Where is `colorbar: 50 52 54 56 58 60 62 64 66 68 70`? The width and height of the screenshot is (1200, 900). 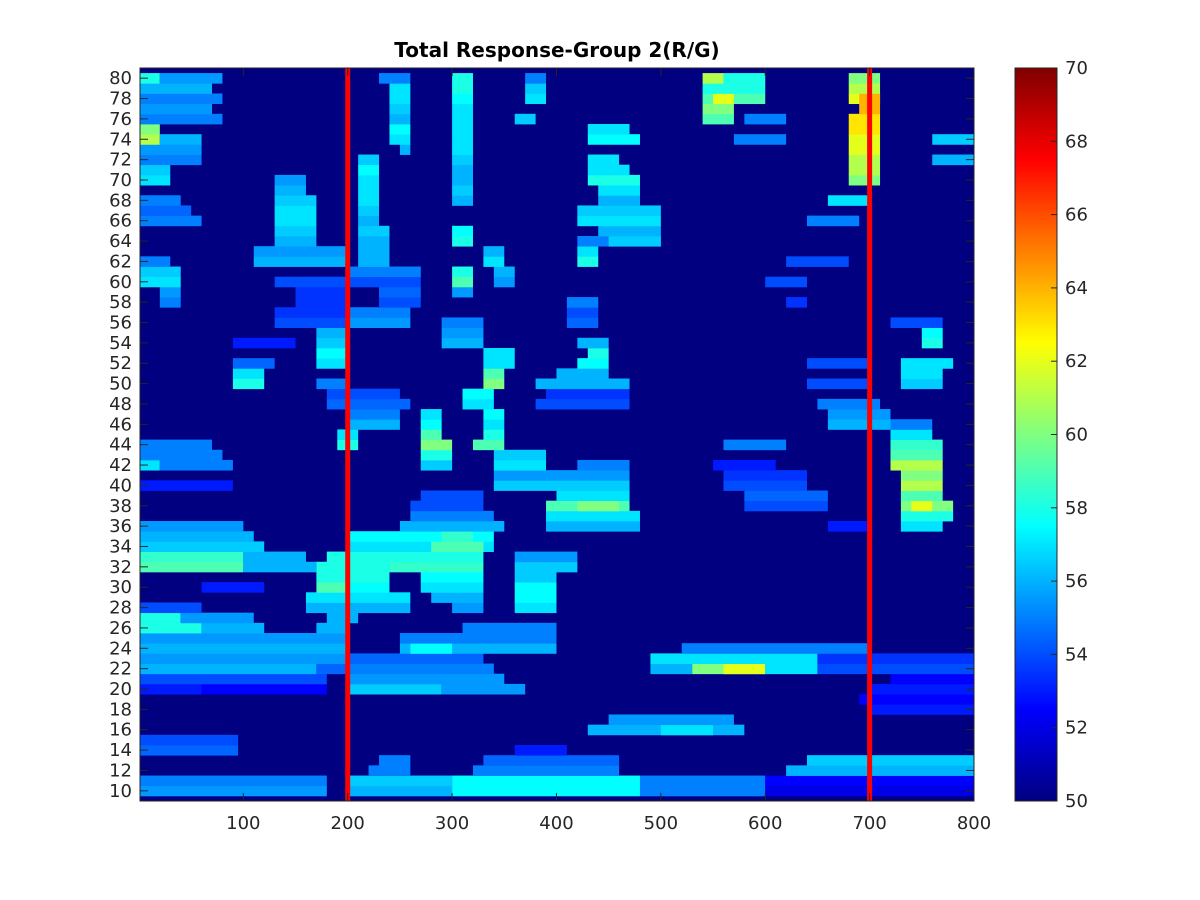
colorbar: 50 52 54 56 58 60 62 64 66 68 70 is located at coordinates (1051, 435).